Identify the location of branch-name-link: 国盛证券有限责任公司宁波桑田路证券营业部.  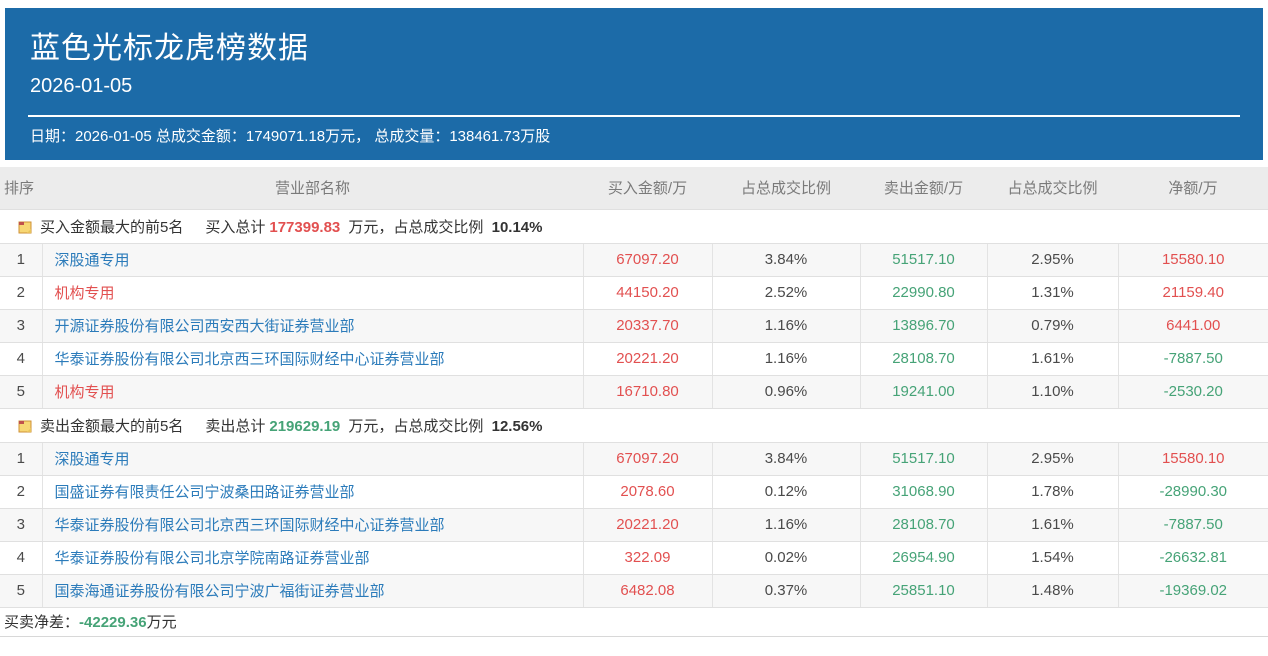
(204, 492).